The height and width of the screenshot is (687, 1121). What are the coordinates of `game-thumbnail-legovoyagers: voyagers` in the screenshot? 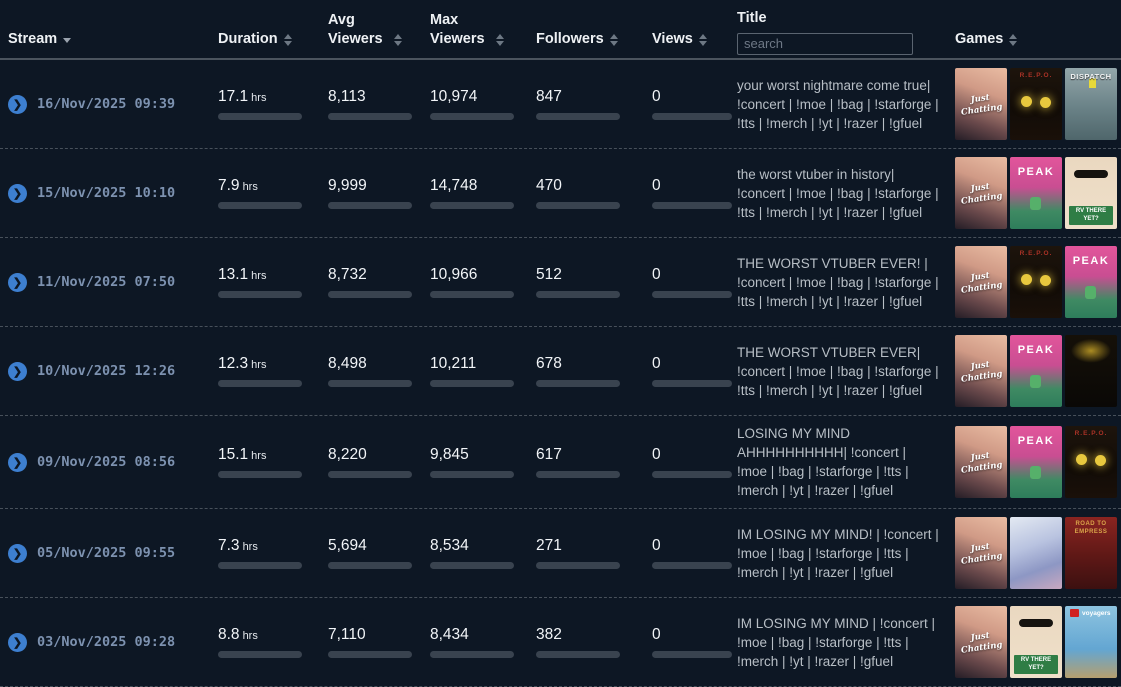 It's located at (1091, 642).